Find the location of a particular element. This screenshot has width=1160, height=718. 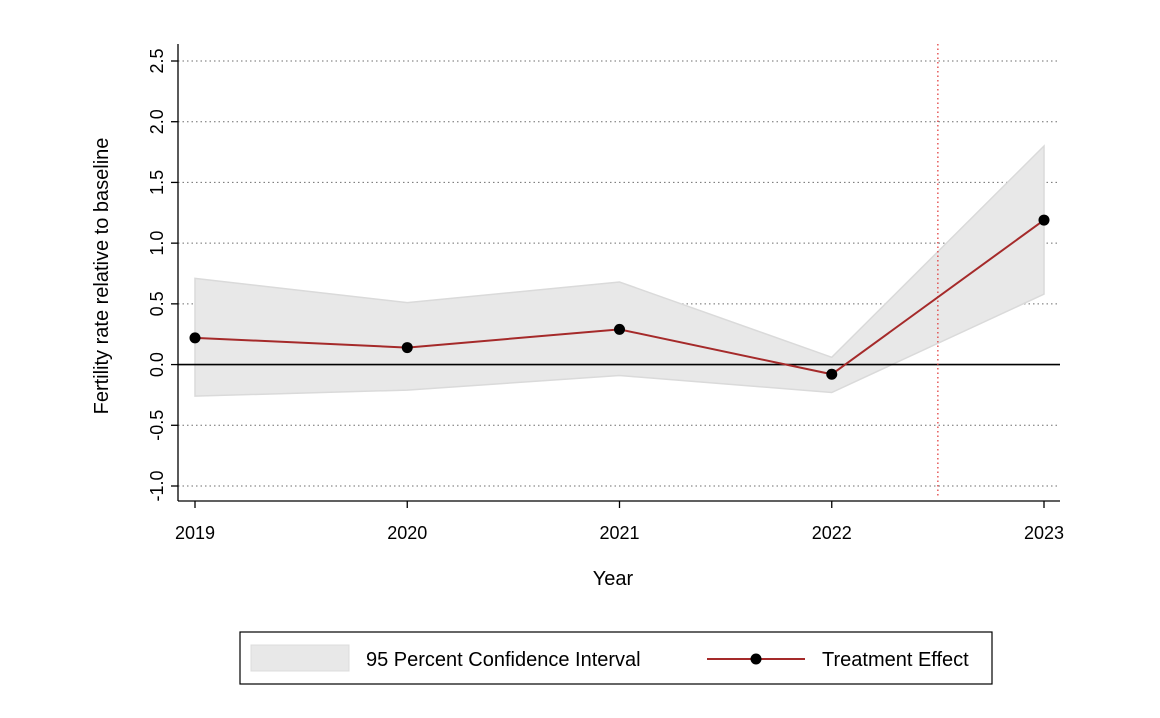

y-tick-label: 0.0 is located at coordinates (157, 364).